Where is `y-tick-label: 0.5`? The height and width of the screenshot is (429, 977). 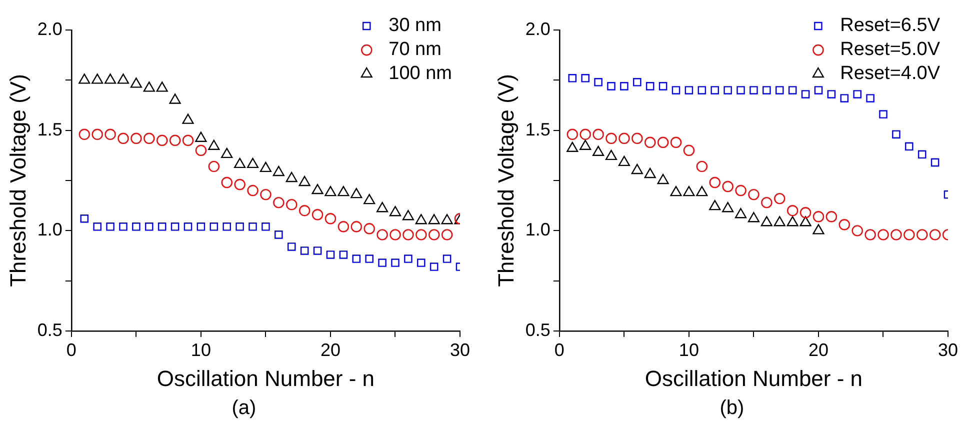
y-tick-label: 0.5 is located at coordinates (537, 330).